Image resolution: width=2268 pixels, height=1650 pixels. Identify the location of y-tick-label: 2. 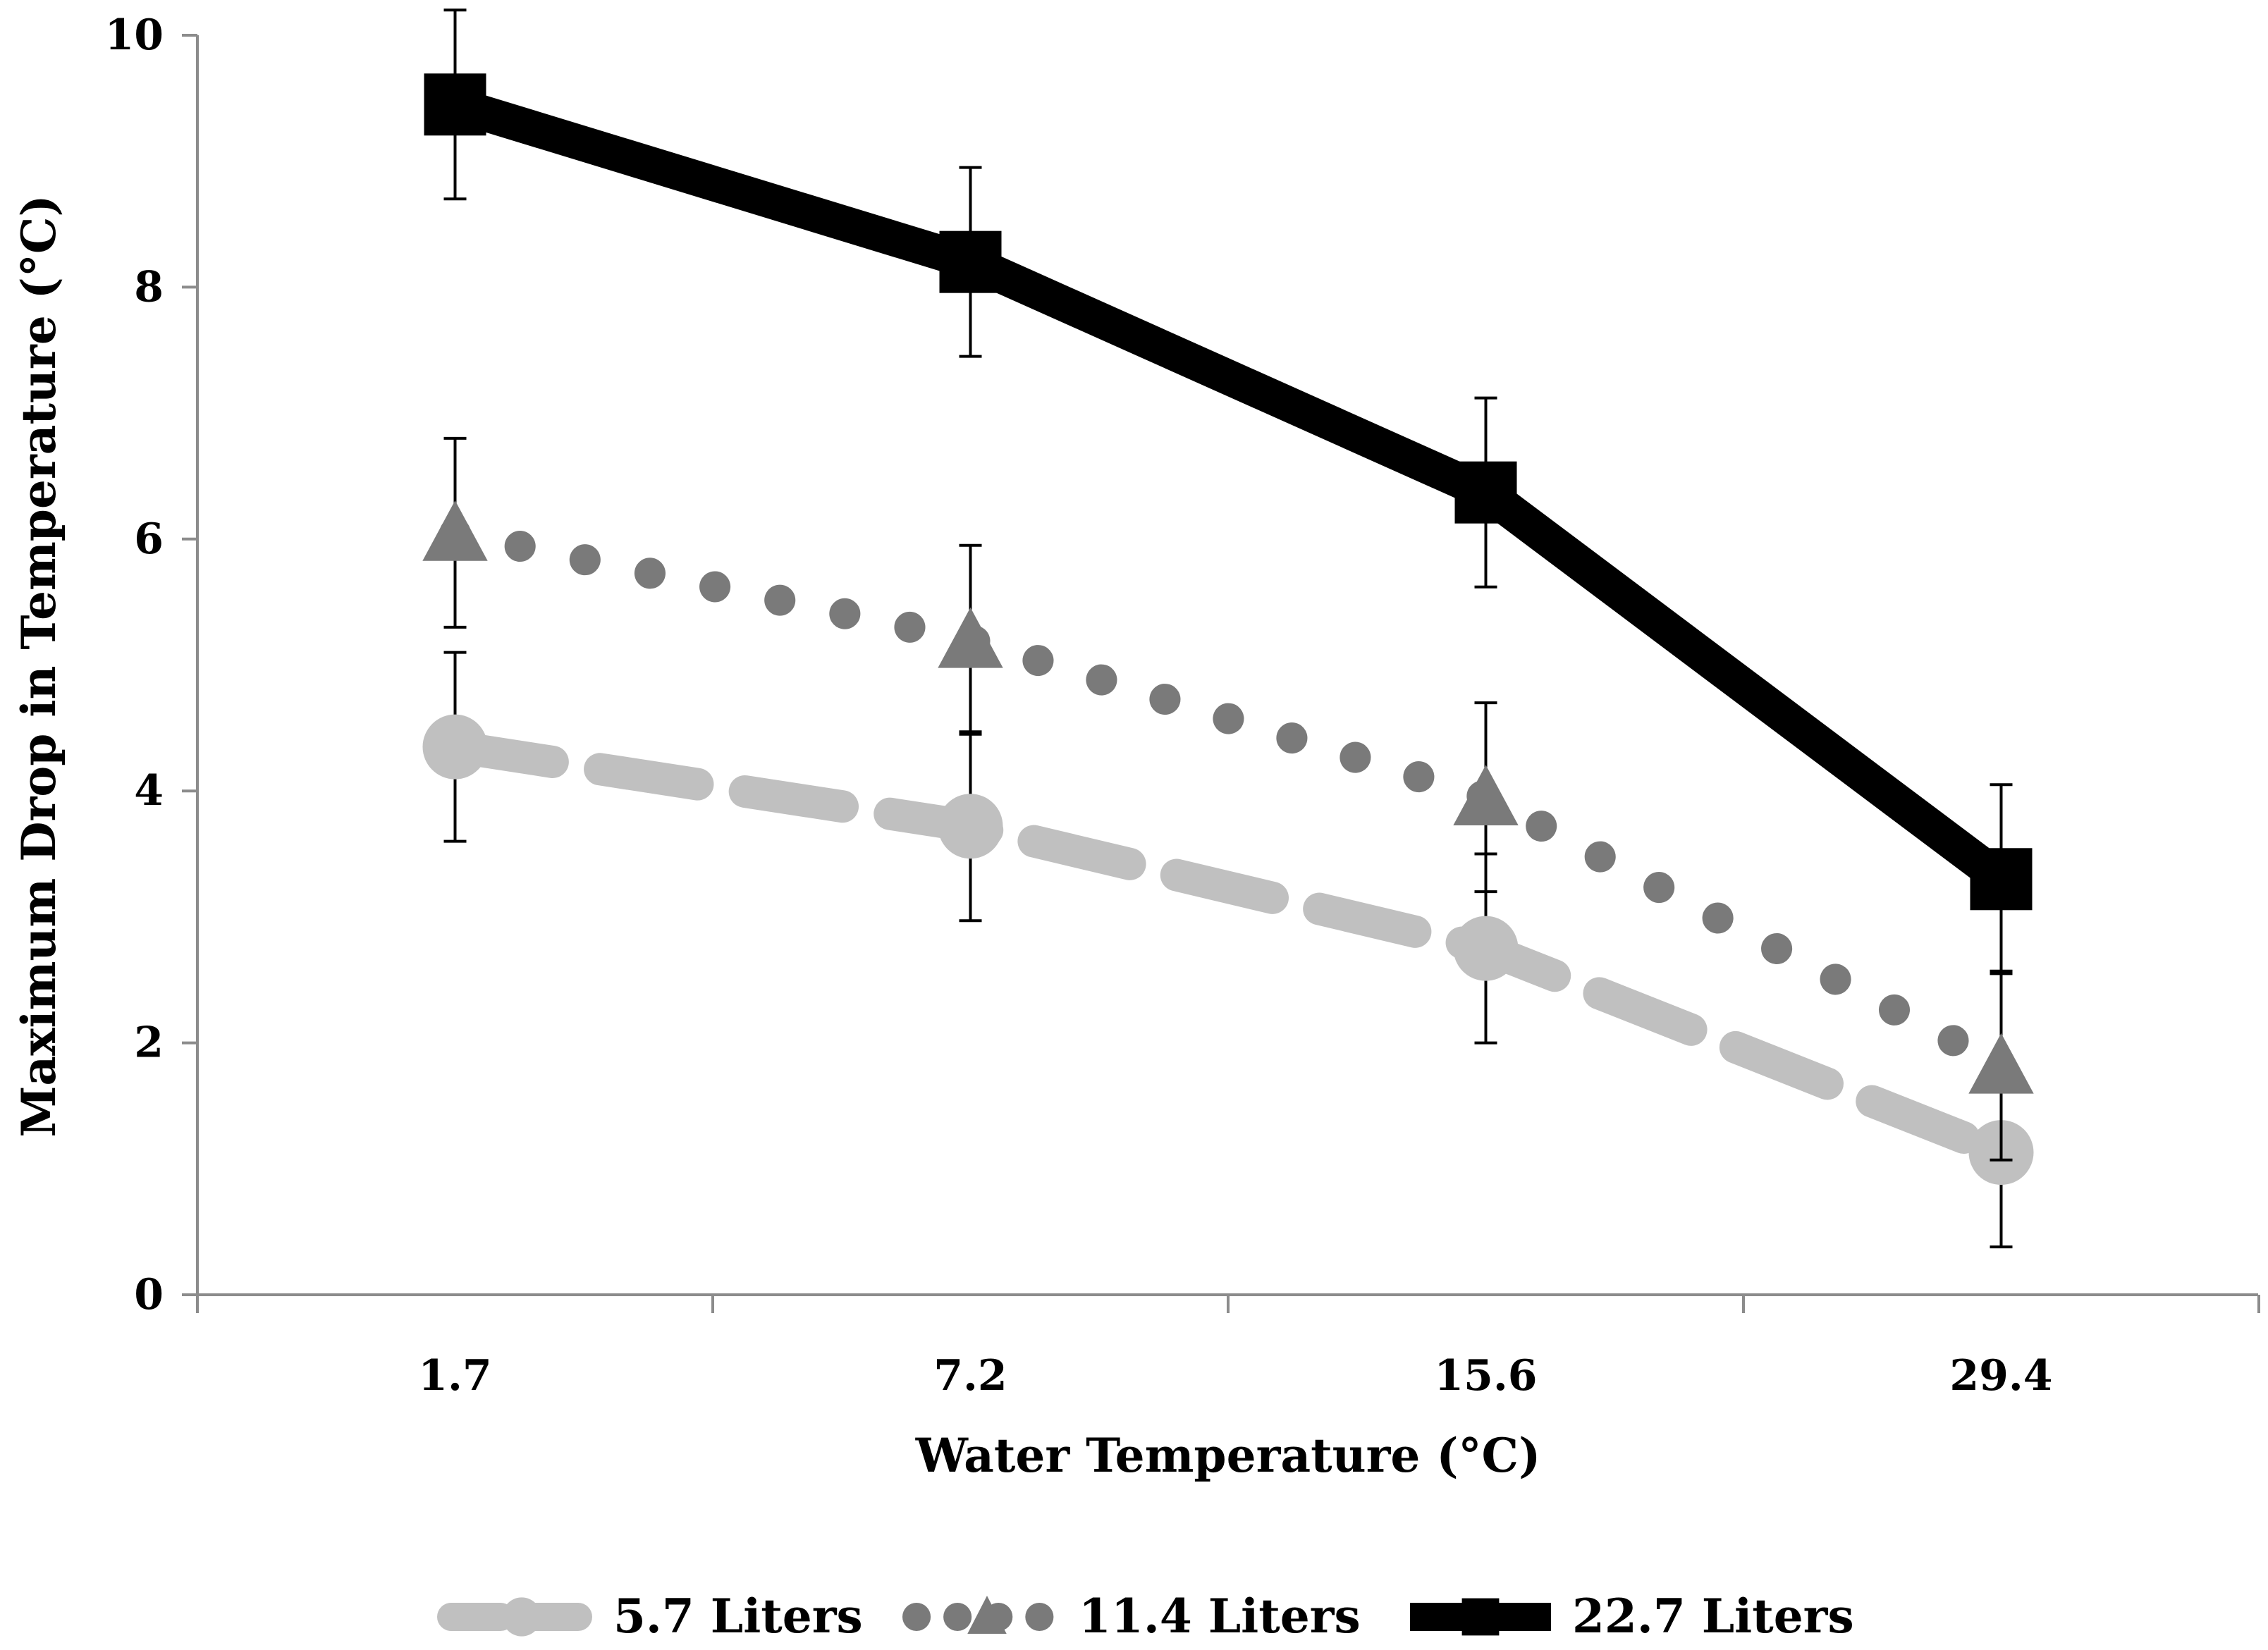
(149, 1043).